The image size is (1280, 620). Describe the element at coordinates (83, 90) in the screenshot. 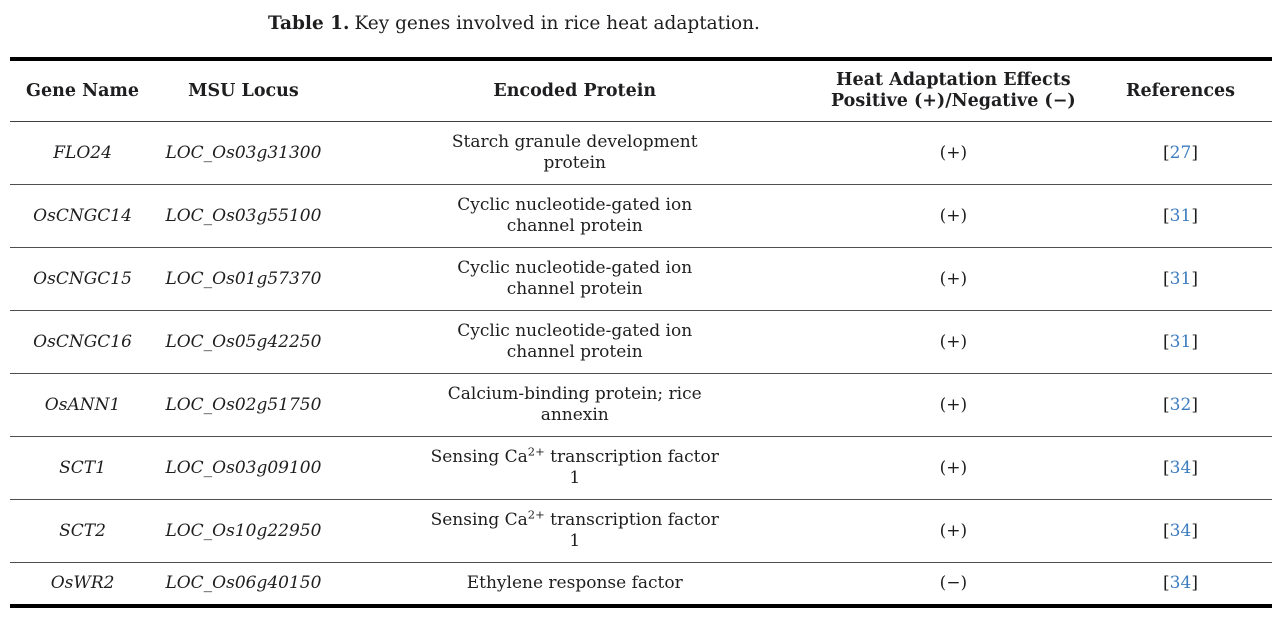

I see `column-header-gene-name: Gene Name` at that location.